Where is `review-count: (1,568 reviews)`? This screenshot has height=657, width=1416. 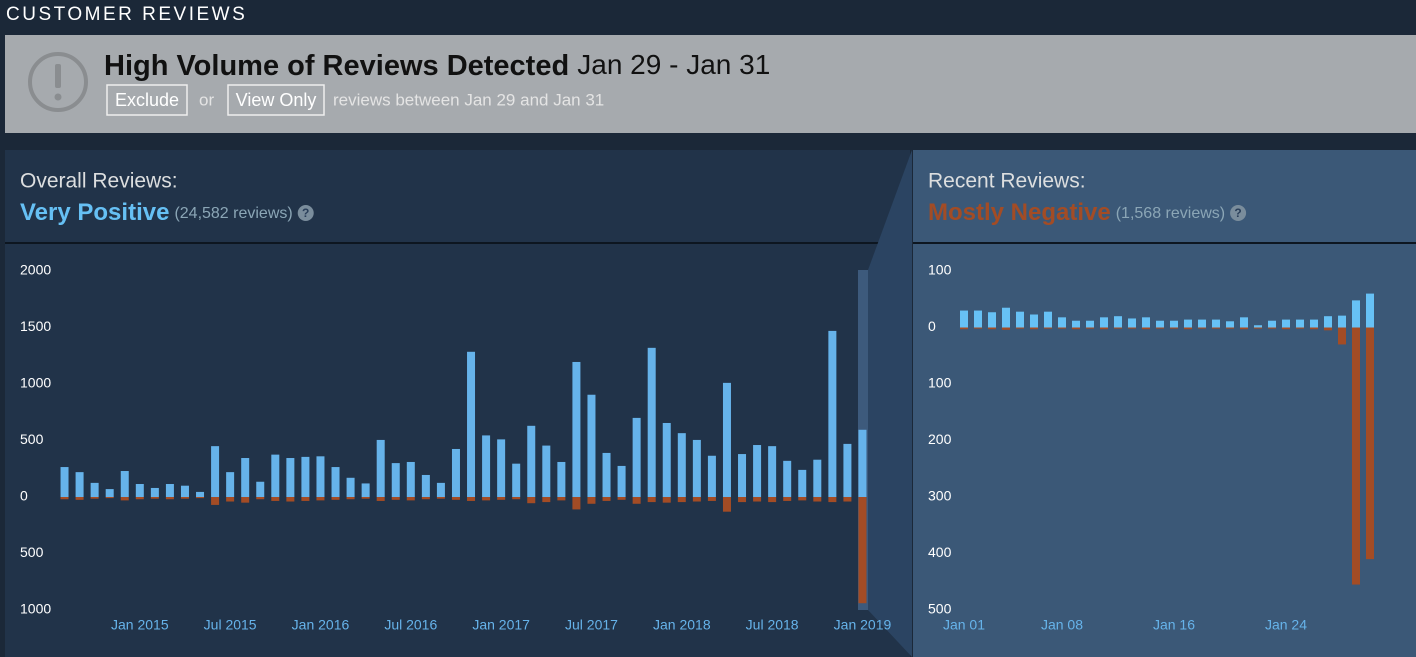 review-count: (1,568 reviews) is located at coordinates (1170, 213).